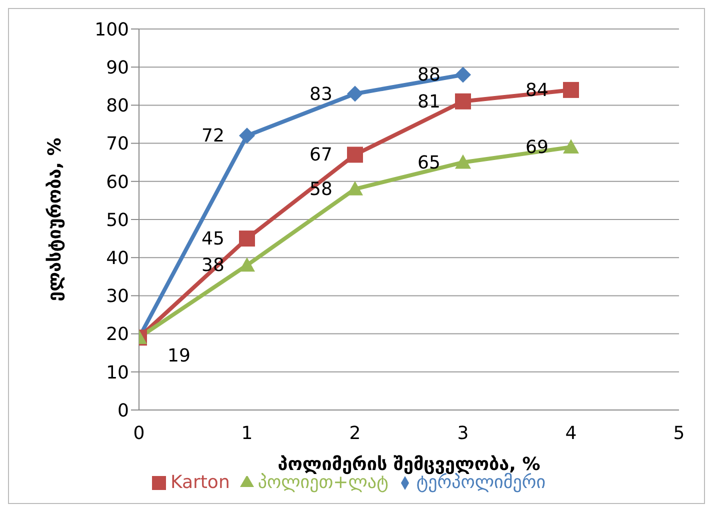 The image size is (713, 512). What do you see at coordinates (321, 189) in the screenshot?
I see `data-label: 58` at bounding box center [321, 189].